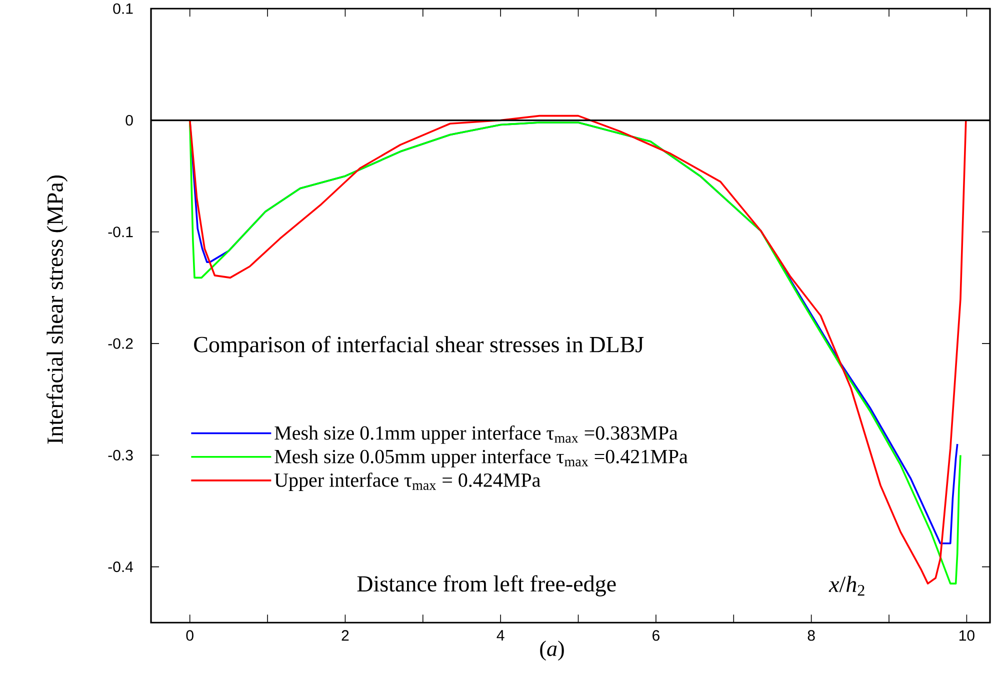 The width and height of the screenshot is (997, 699). I want to click on y-axis-title: Interfacial shear stress (MPa), so click(57, 310).